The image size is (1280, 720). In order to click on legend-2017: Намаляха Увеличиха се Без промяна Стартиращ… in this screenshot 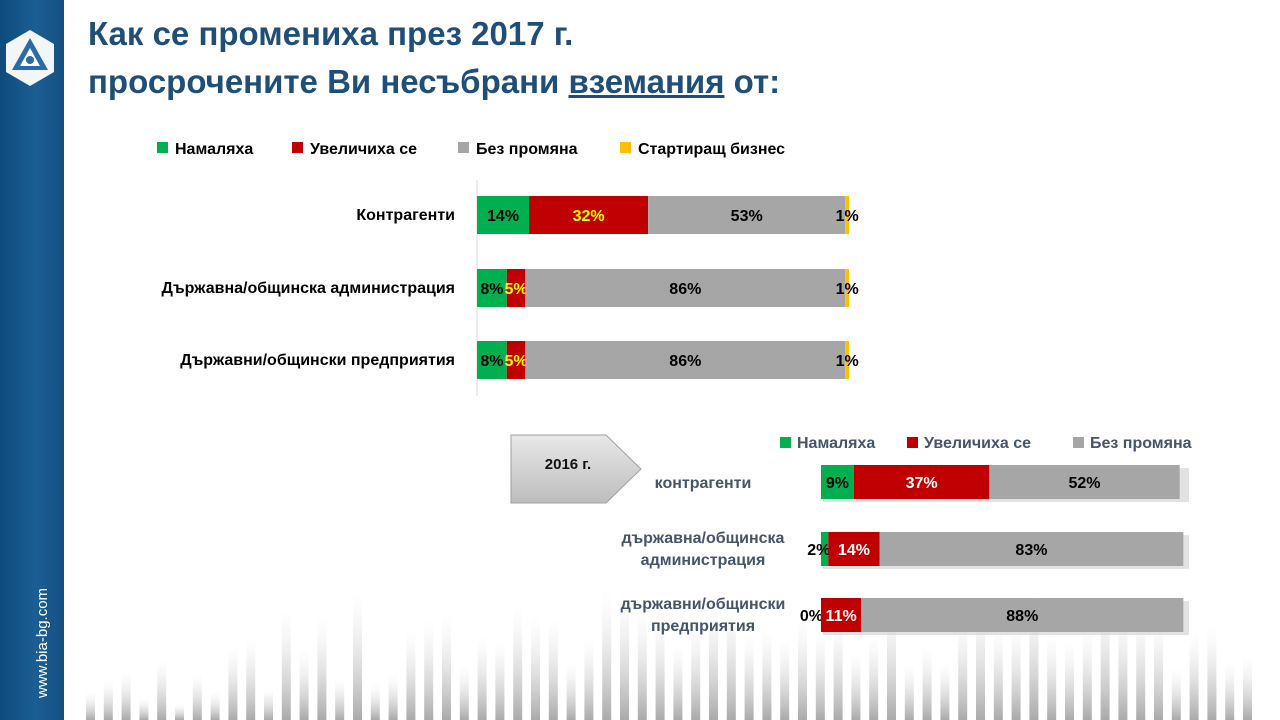, I will do `click(471, 149)`.